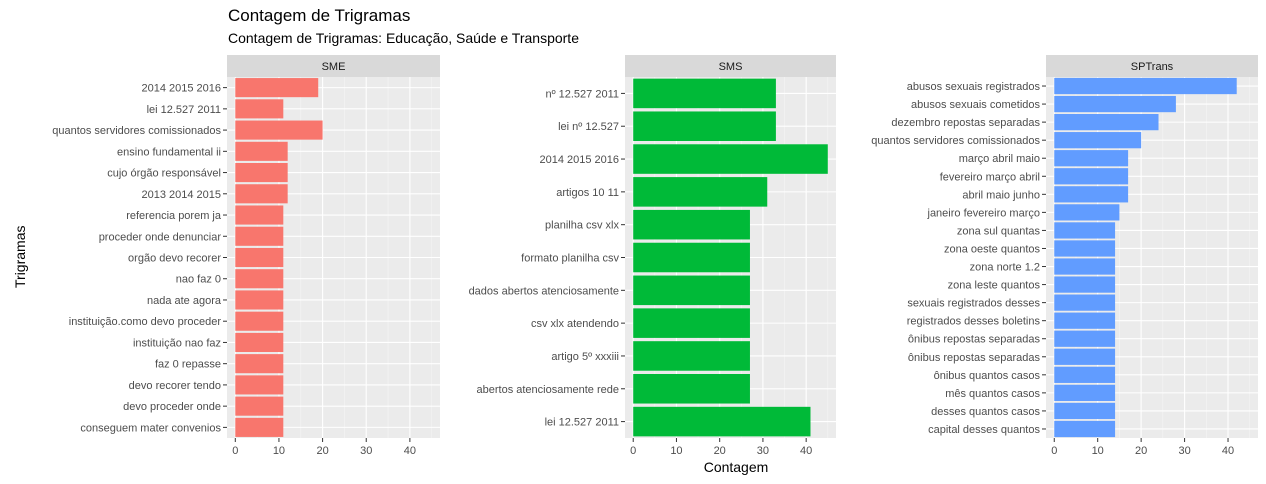  I want to click on category-label: lei nº 12.527, so click(588, 127).